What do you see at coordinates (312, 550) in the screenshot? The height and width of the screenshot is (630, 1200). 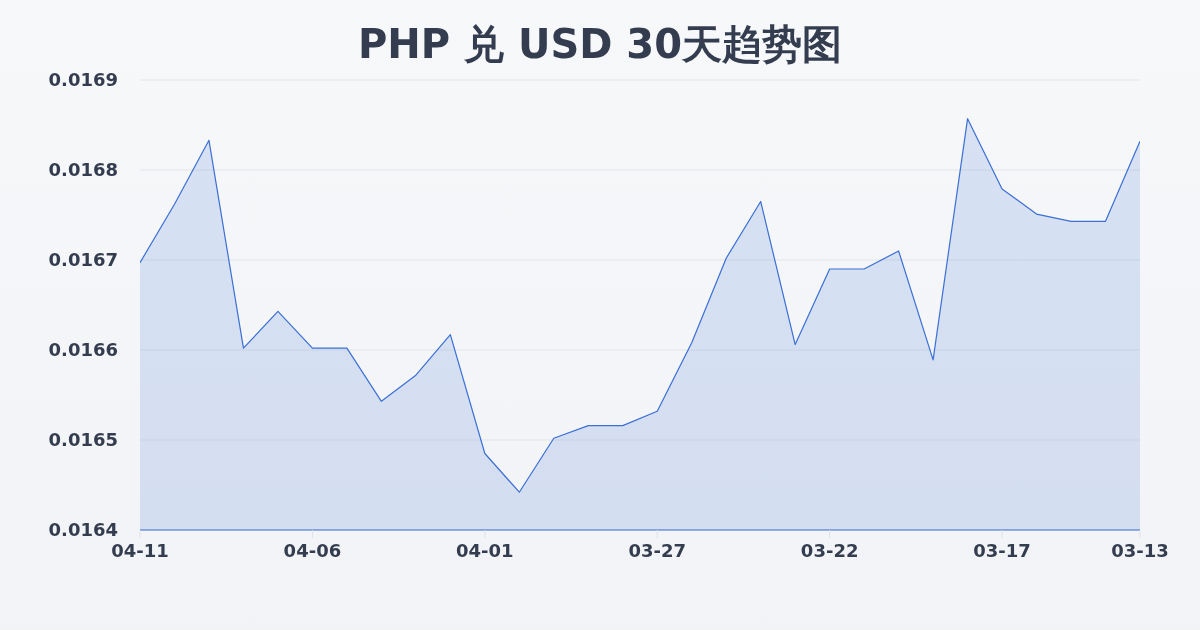 I see `x-tick-label: 04-06` at bounding box center [312, 550].